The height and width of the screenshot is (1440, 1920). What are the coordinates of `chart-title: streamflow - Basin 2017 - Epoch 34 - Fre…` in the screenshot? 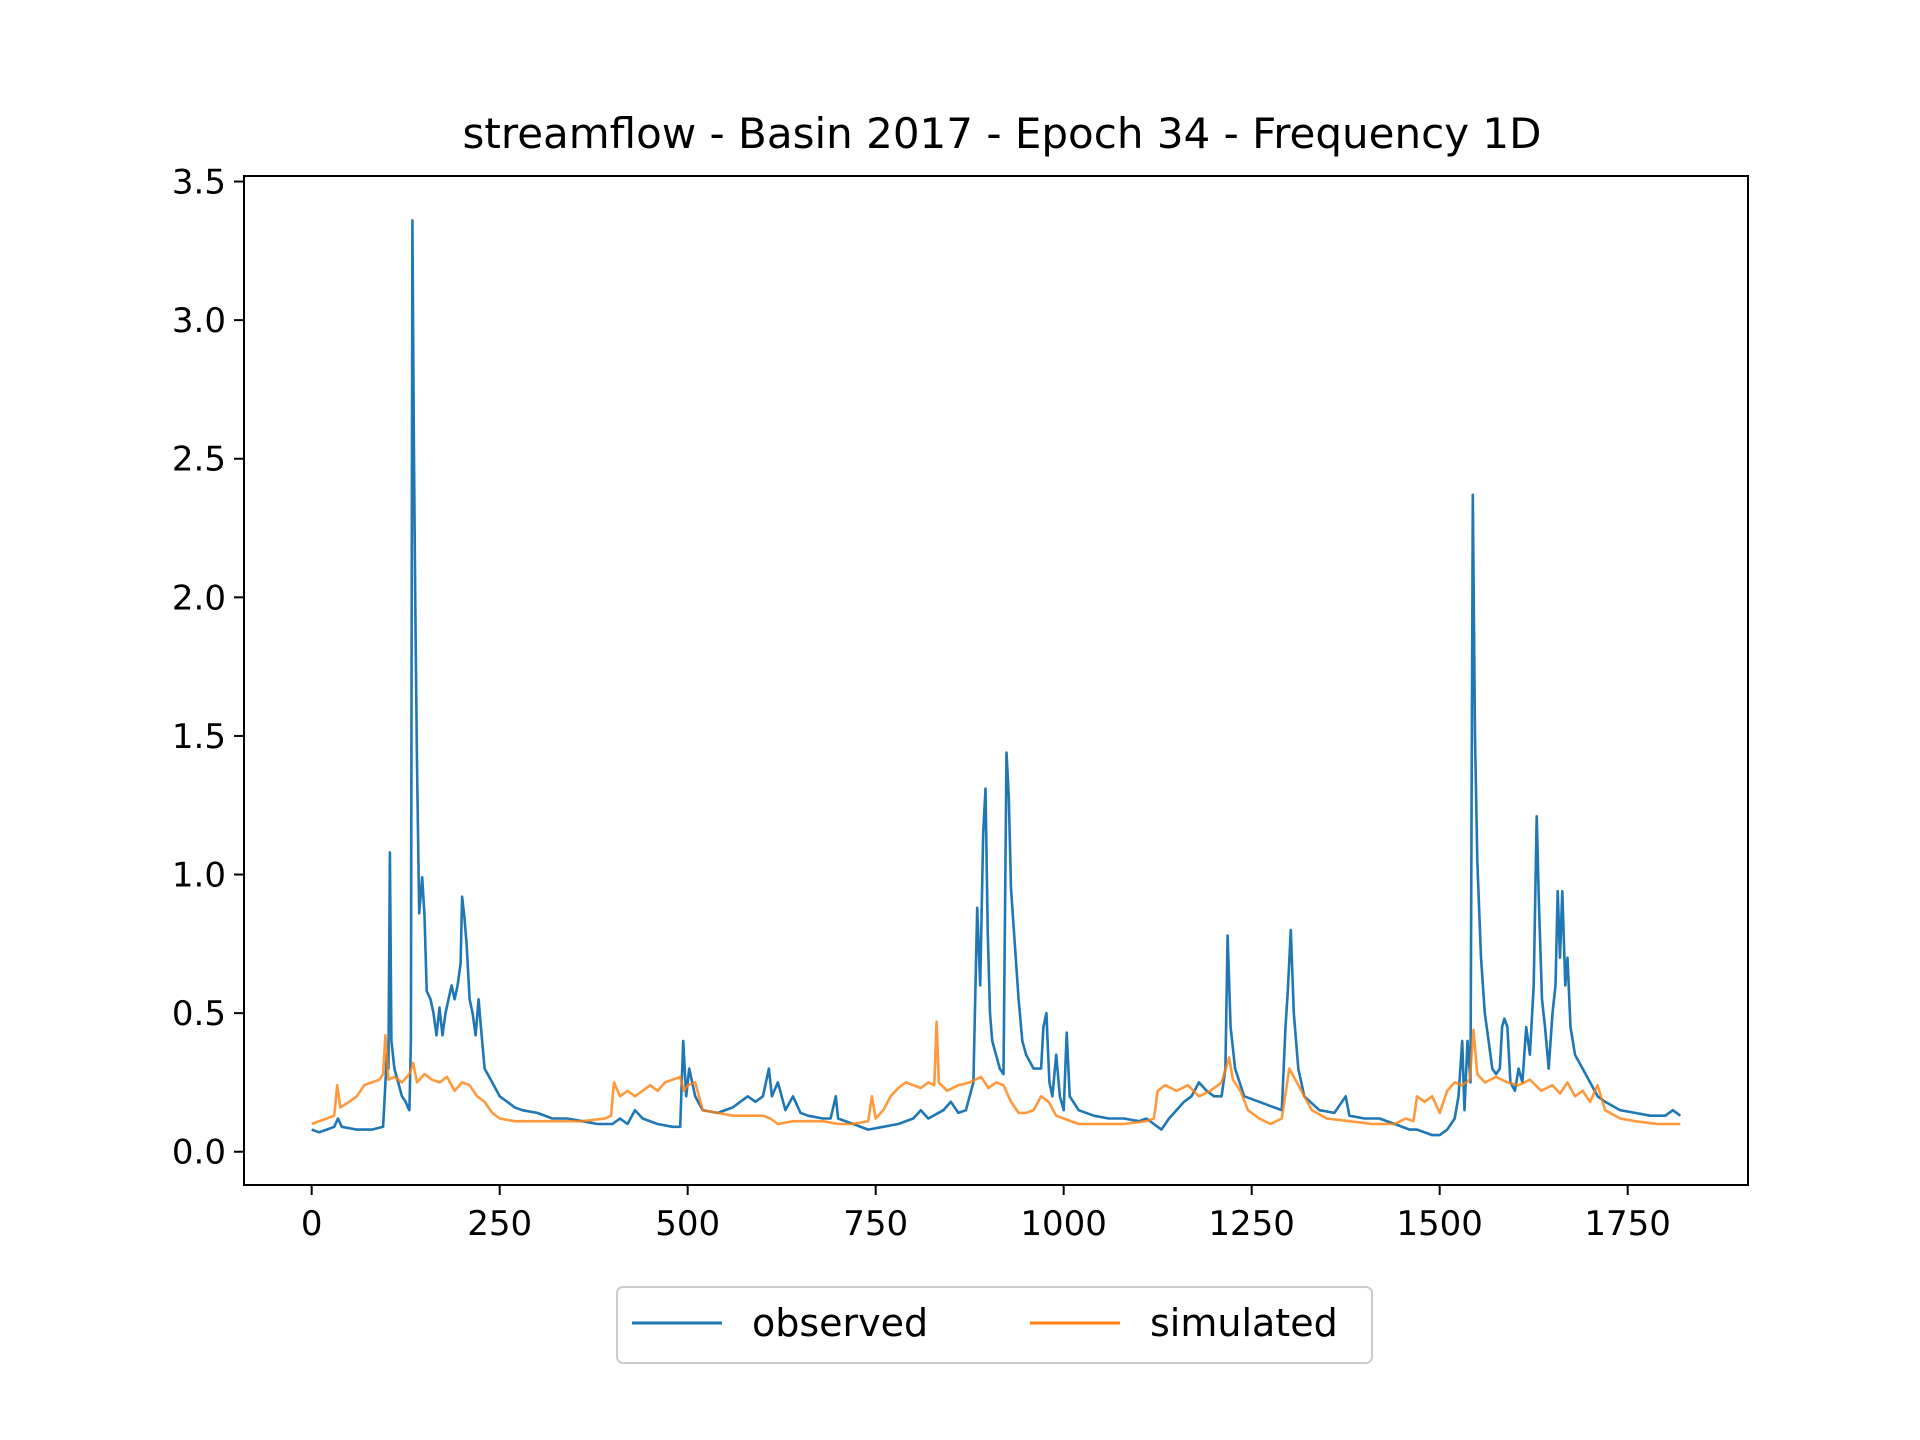 It's located at (1002, 133).